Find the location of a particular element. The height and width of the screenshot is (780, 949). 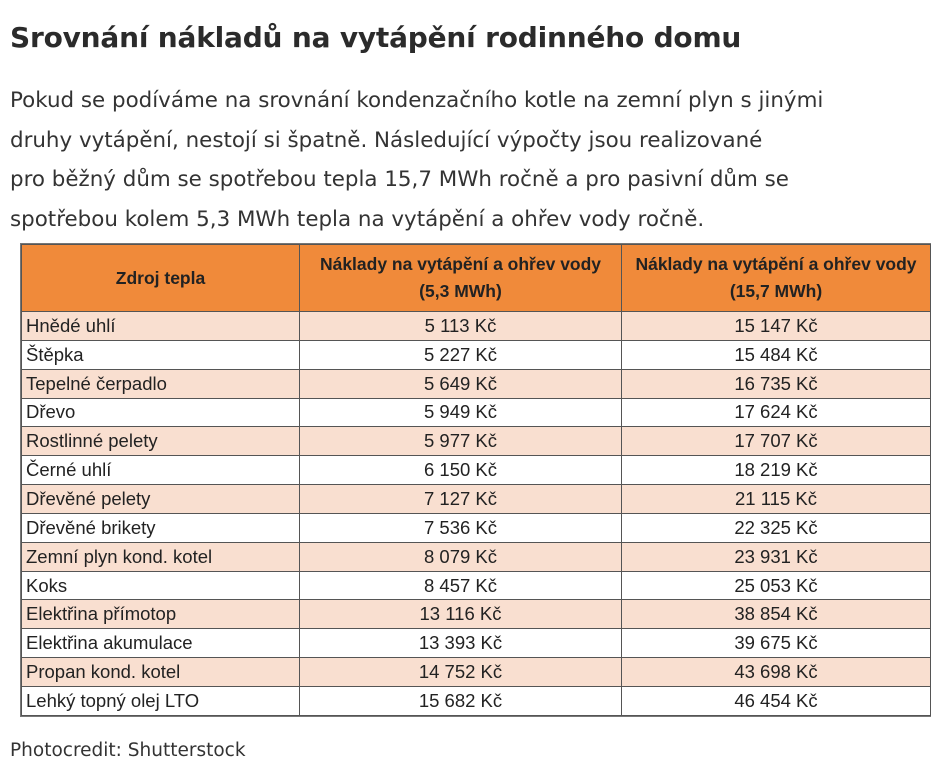

cell-cost-15-7-mwh: 15 484 Kč is located at coordinates (776, 354).